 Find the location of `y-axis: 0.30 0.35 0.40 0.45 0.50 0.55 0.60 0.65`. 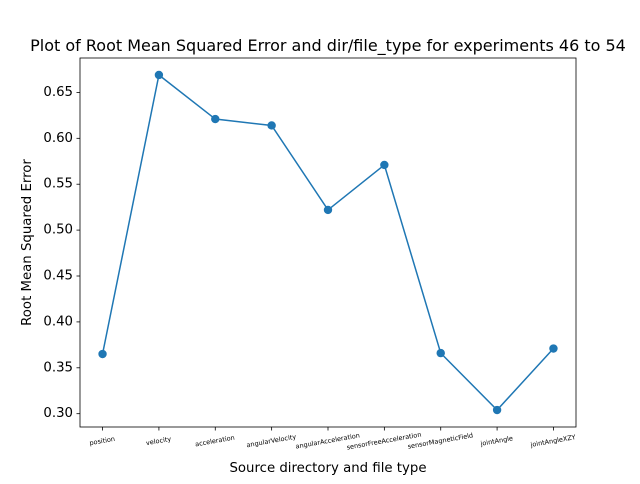

y-axis: 0.30 0.35 0.40 0.45 0.50 0.55 0.60 0.65 is located at coordinates (61, 253).